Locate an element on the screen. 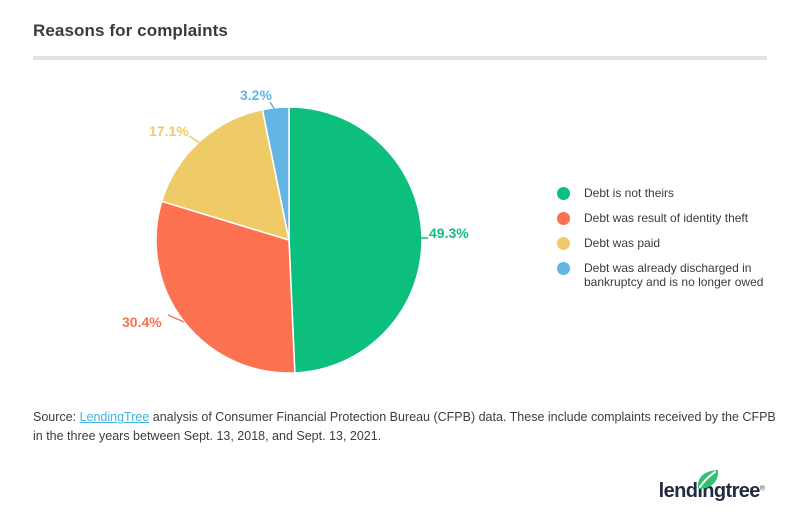 The image size is (800, 520). pie-slice-debt-not-theirs is located at coordinates (355, 240).